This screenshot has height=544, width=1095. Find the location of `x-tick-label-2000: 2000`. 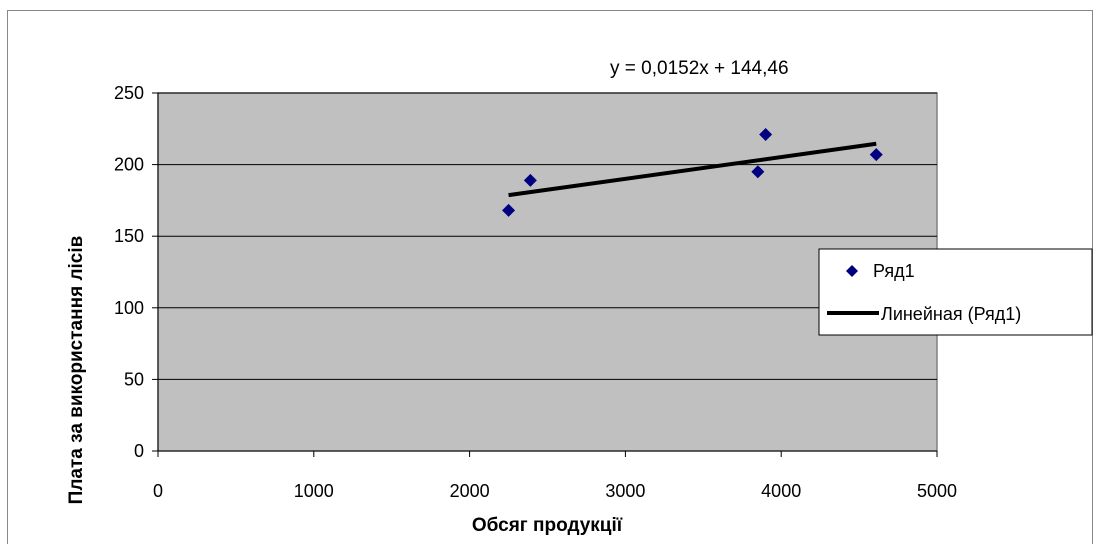

x-tick-label-2000: 2000 is located at coordinates (470, 491).